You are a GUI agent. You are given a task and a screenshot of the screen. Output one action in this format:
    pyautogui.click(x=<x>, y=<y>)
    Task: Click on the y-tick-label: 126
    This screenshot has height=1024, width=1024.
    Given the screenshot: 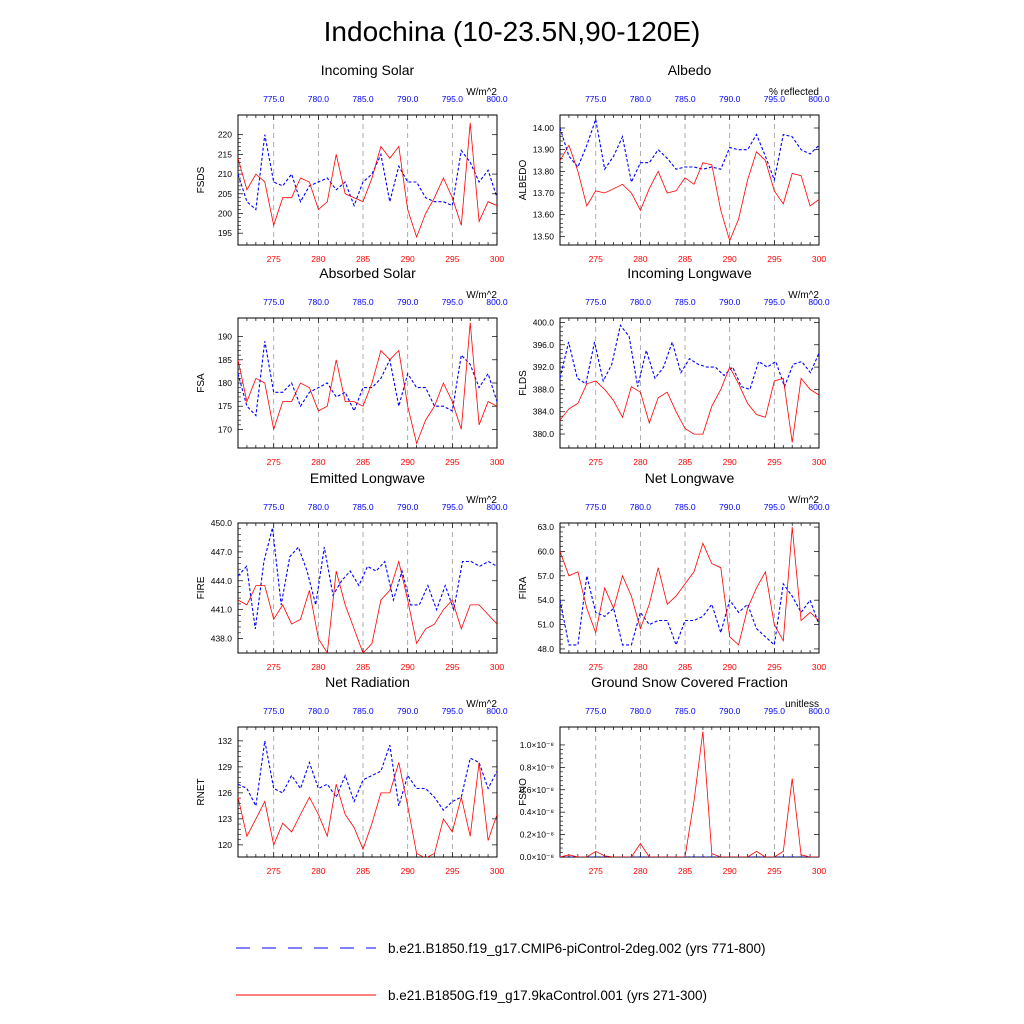 What is the action you would take?
    pyautogui.click(x=225, y=793)
    